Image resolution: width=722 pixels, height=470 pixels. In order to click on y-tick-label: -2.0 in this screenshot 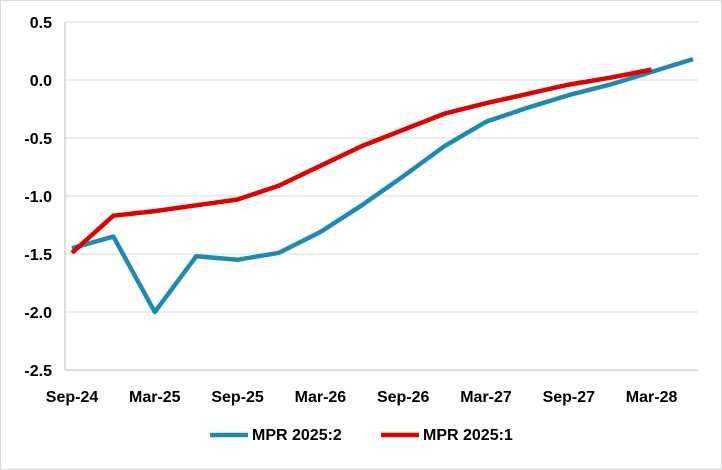, I will do `click(38, 313)`.